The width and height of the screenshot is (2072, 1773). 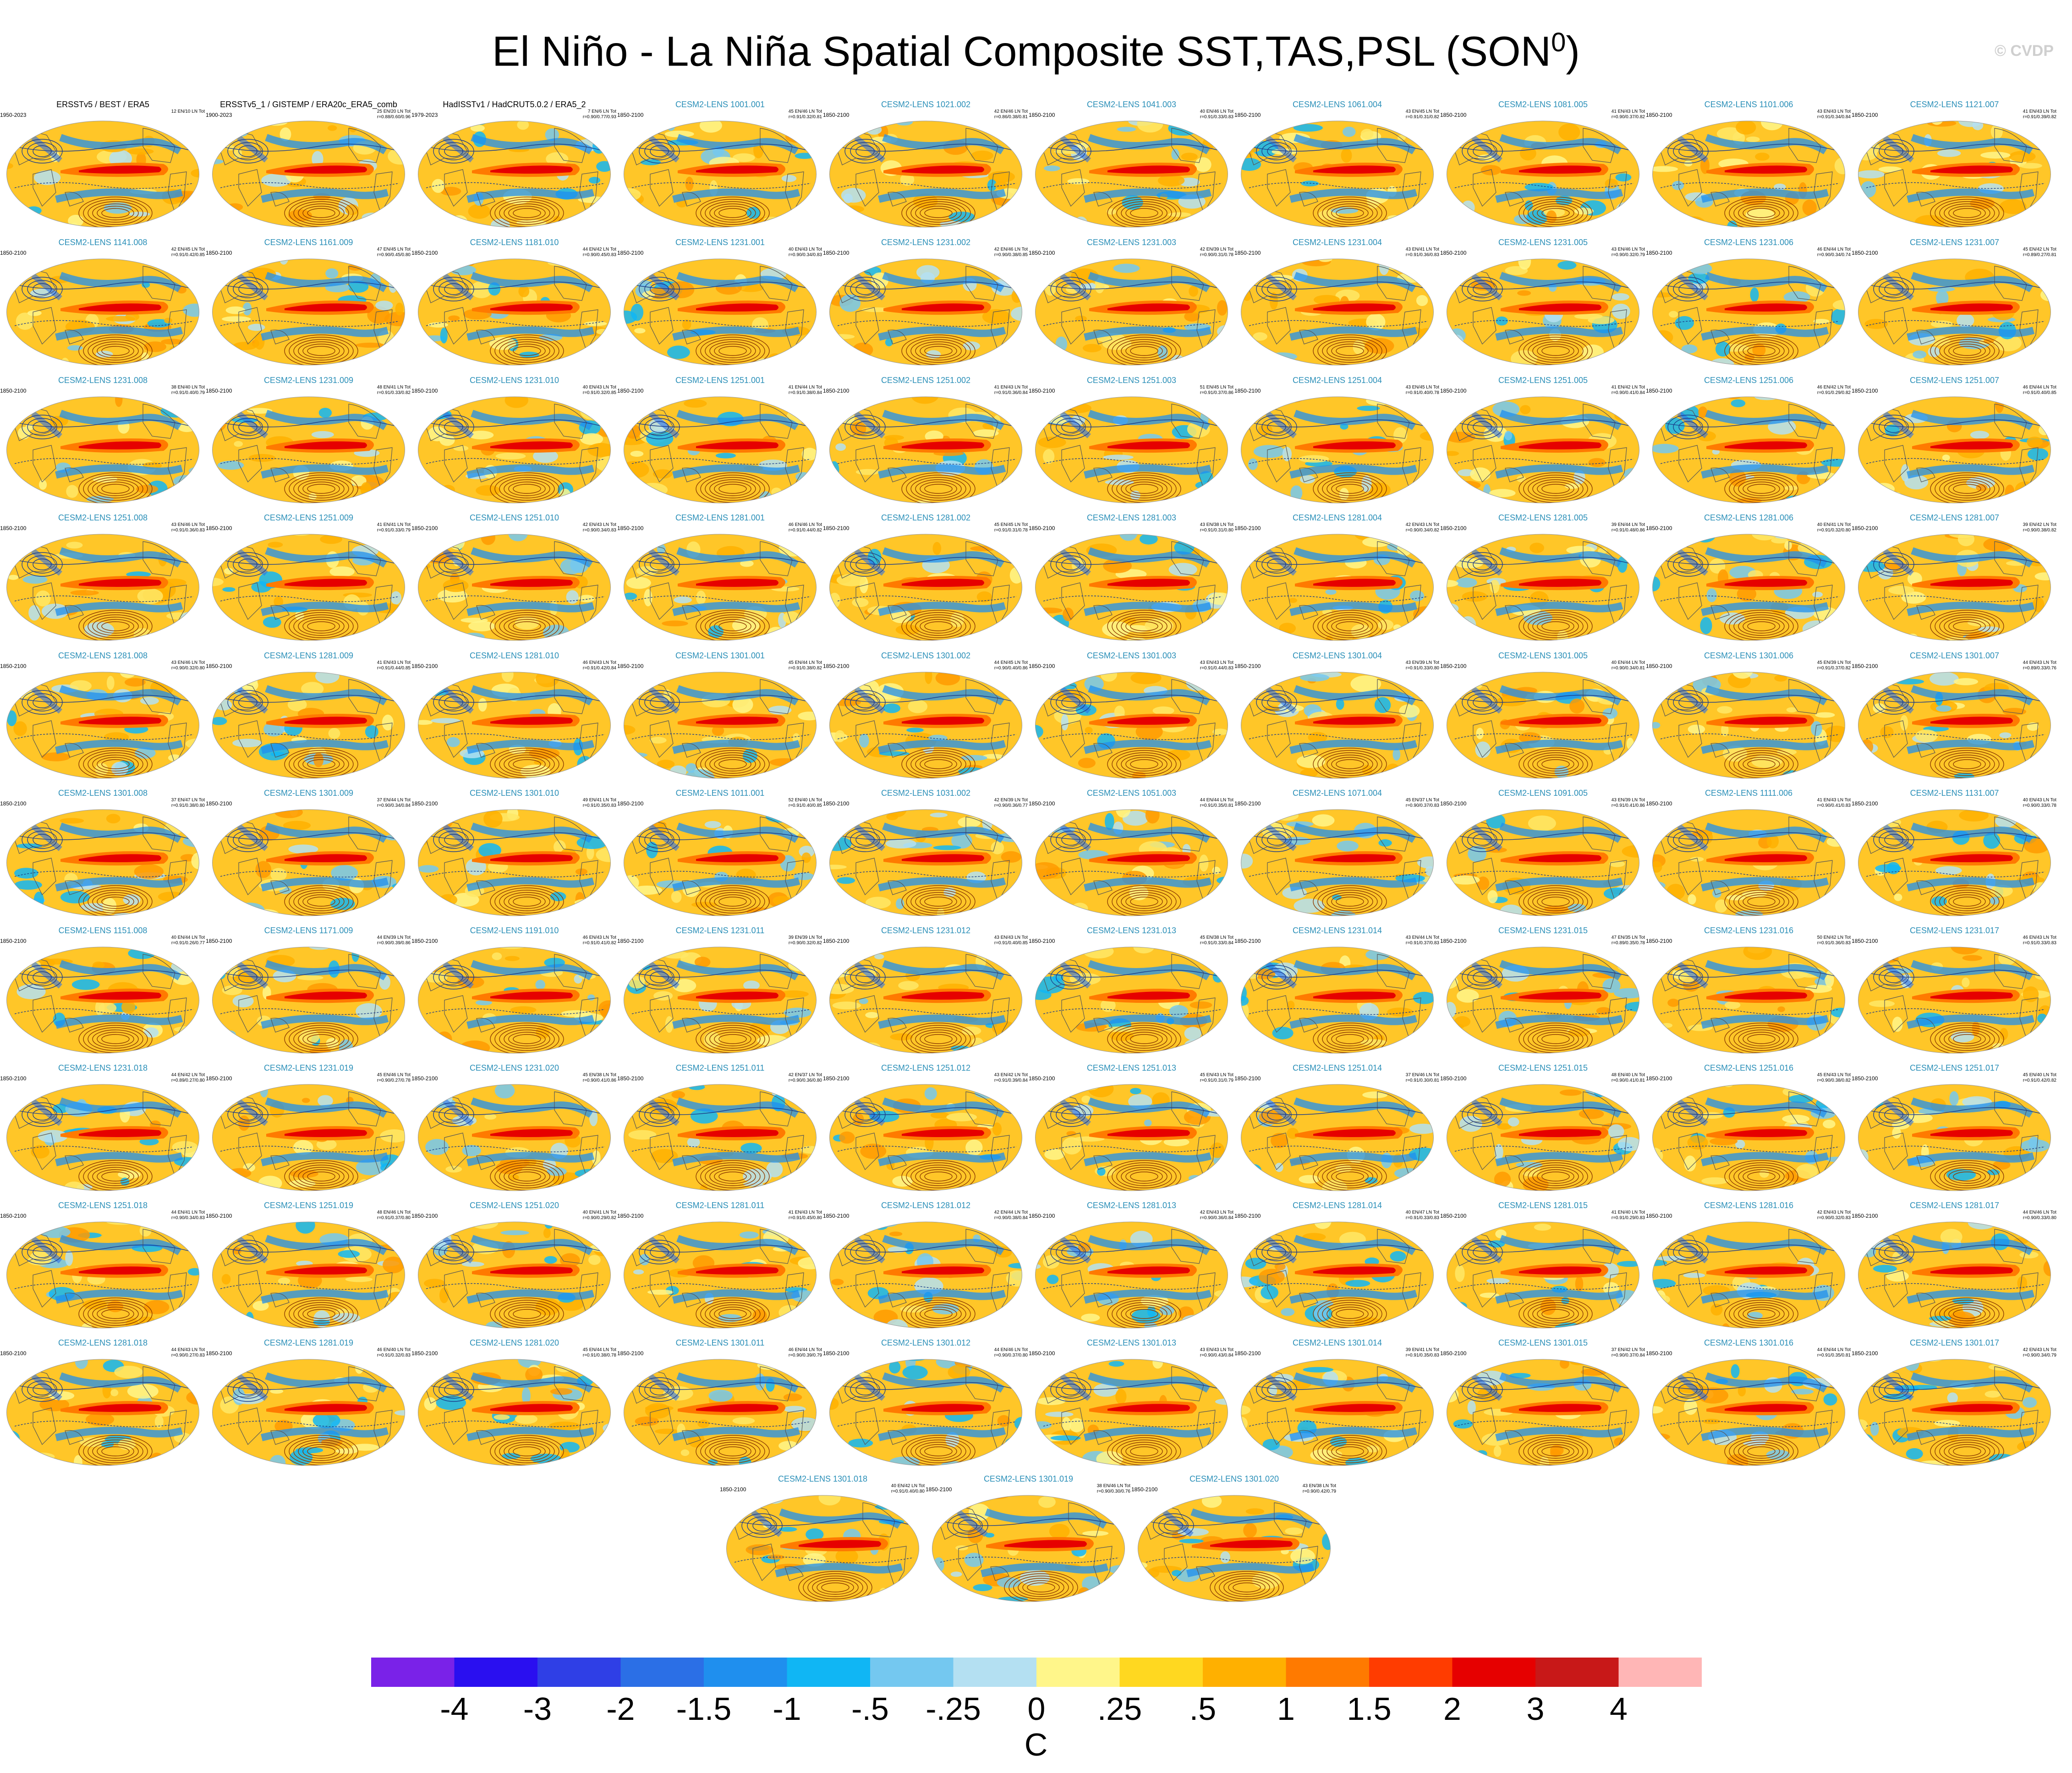 I want to click on panel-pattern-correlation: r=0.91/0.37/0.86, so click(x=1216, y=393).